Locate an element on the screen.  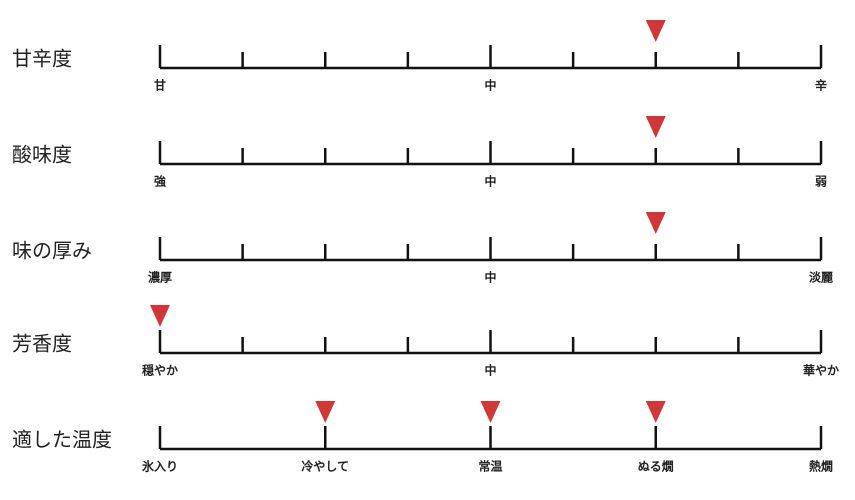
tick-label: 常温 is located at coordinates (490, 466).